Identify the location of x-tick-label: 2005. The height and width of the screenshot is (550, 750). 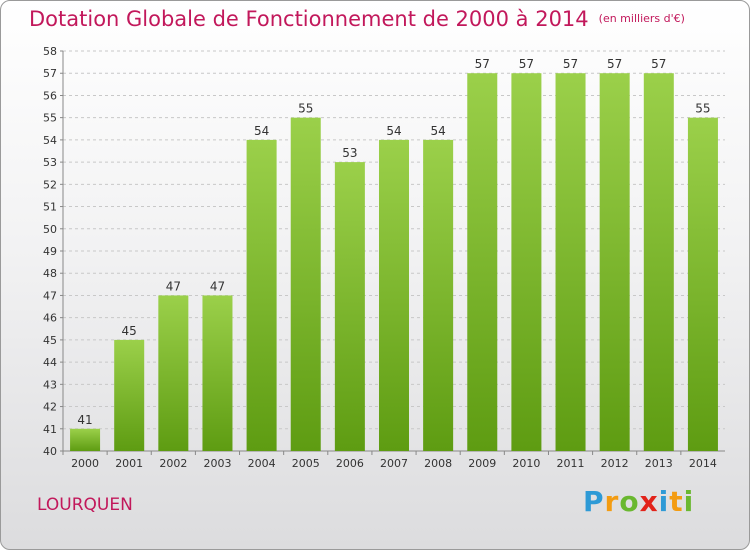
(306, 463).